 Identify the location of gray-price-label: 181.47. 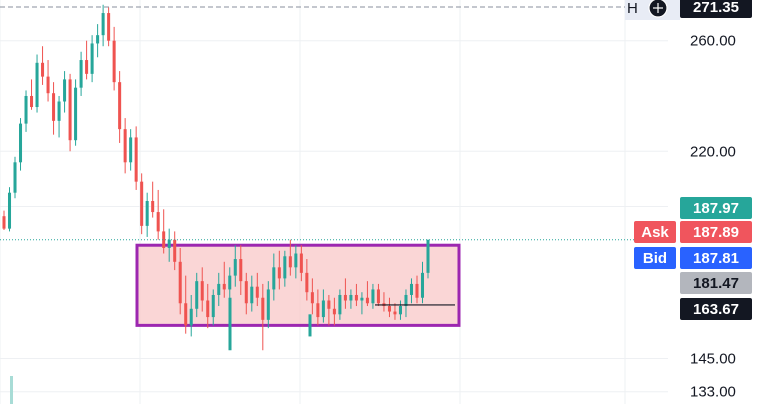
(716, 283).